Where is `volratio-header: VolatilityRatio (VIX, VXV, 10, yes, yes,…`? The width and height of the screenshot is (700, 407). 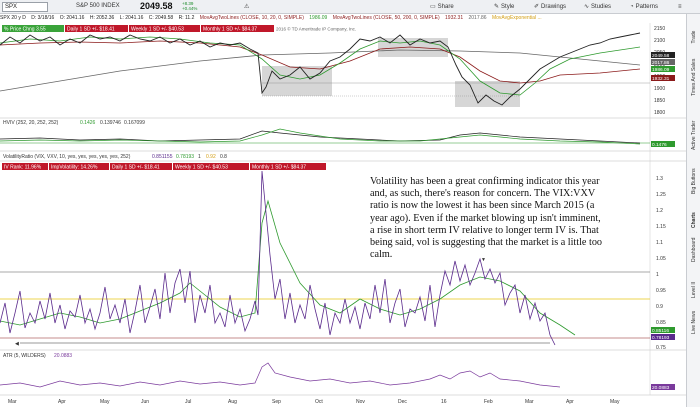 volratio-header: VolatilityRatio (VIX, VXV, 10, yes, yes,… is located at coordinates (115, 157).